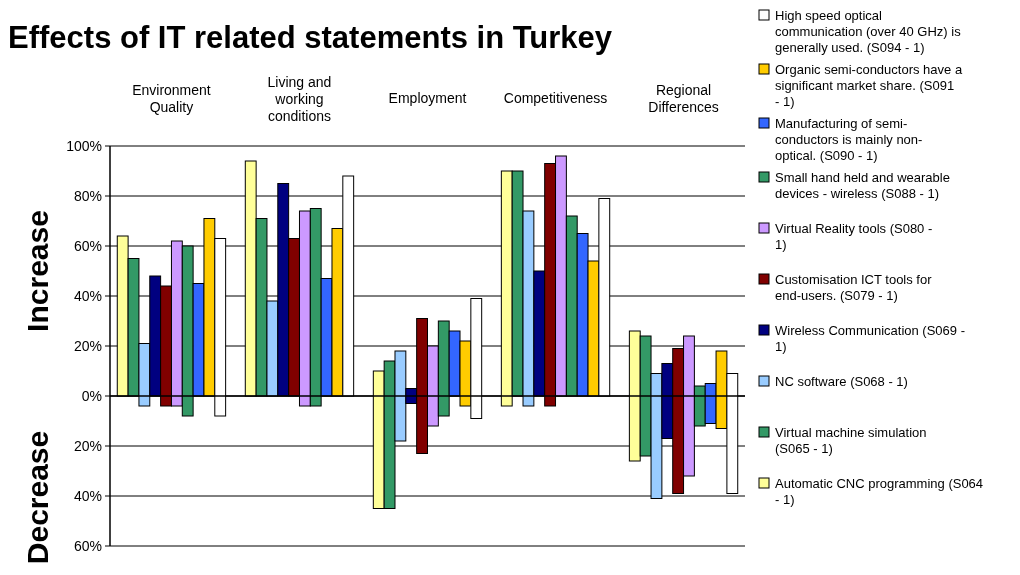  I want to click on legend-label: Manufacturing of semi-conductors is mainly non-optical. (S090 - 1), so click(849, 139).